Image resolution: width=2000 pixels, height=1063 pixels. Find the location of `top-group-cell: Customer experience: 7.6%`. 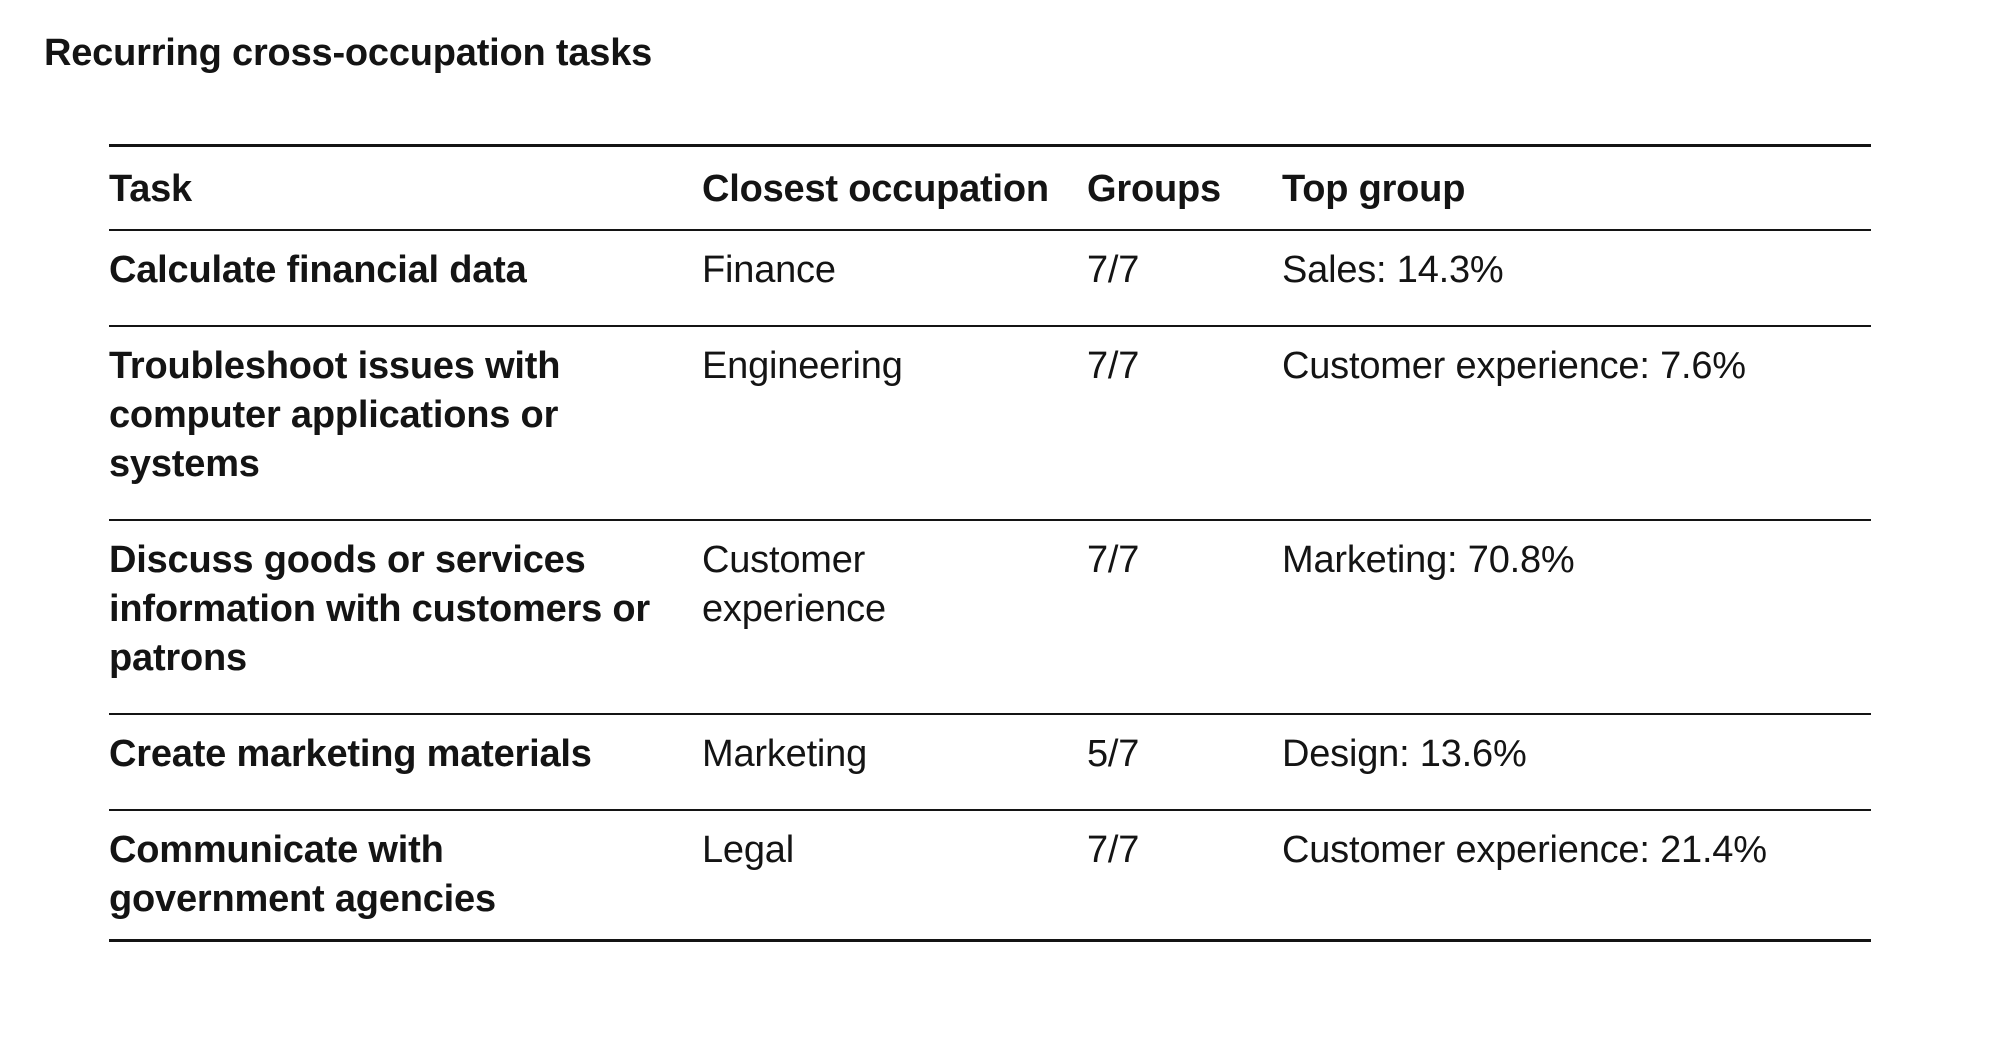

top-group-cell: Customer experience: 7.6% is located at coordinates (1576, 423).